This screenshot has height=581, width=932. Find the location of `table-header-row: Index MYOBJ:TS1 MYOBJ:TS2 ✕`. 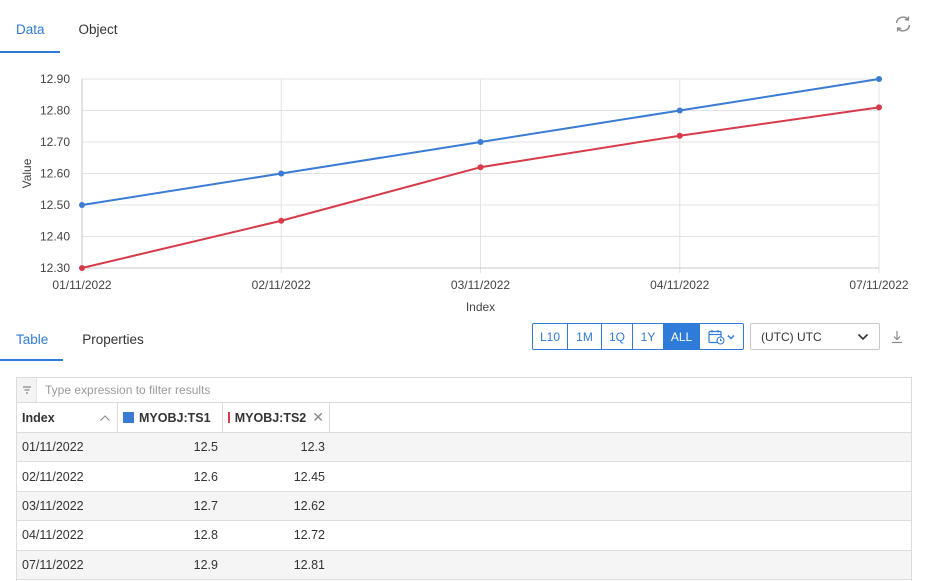

table-header-row: Index MYOBJ:TS1 MYOBJ:TS2 ✕ is located at coordinates (464, 418).